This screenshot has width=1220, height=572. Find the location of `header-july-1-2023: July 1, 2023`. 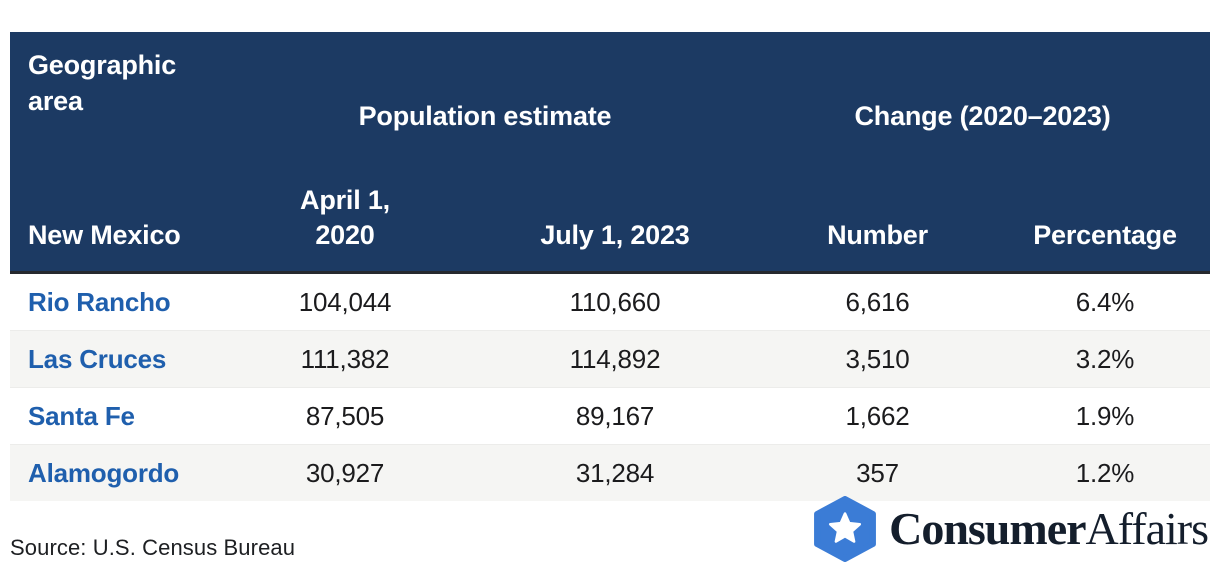

header-july-1-2023: July 1, 2023 is located at coordinates (615, 214).